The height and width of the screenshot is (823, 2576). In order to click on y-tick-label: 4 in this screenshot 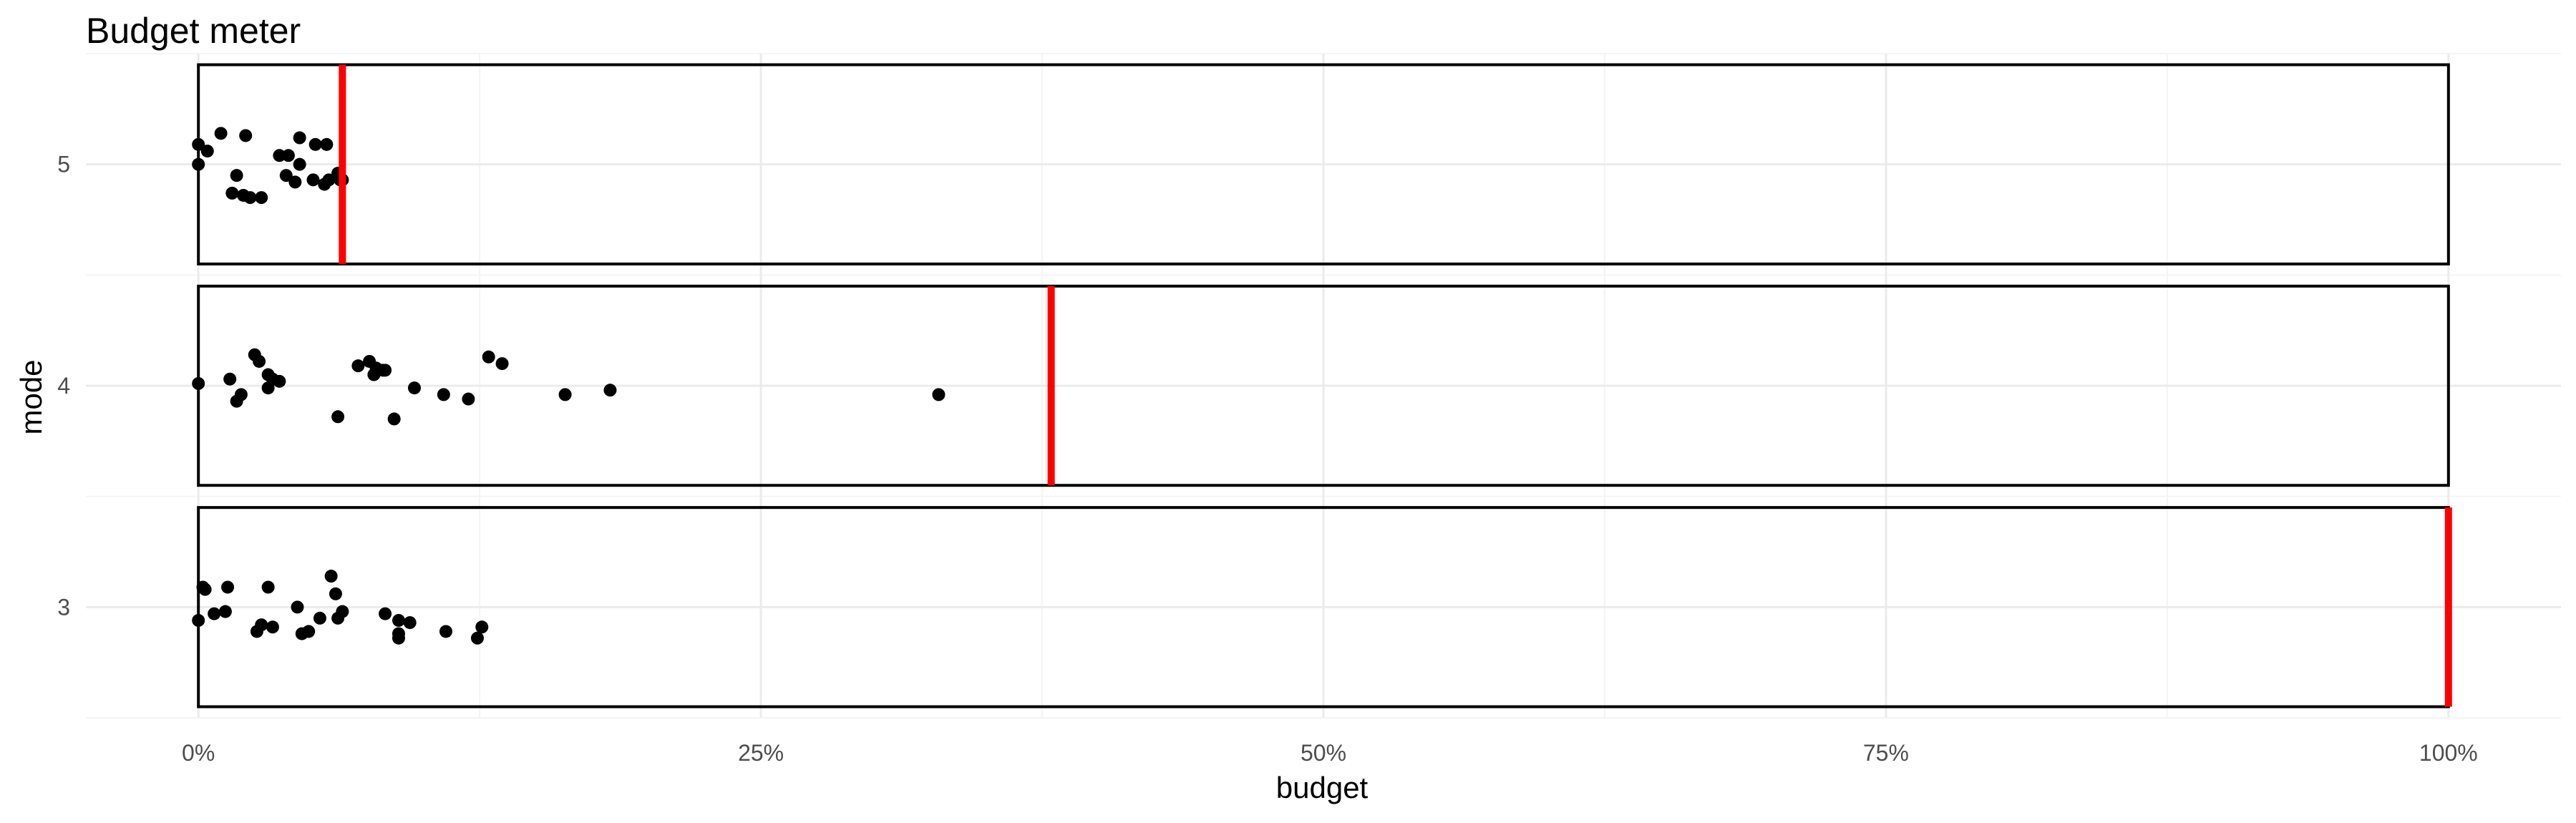, I will do `click(63, 386)`.